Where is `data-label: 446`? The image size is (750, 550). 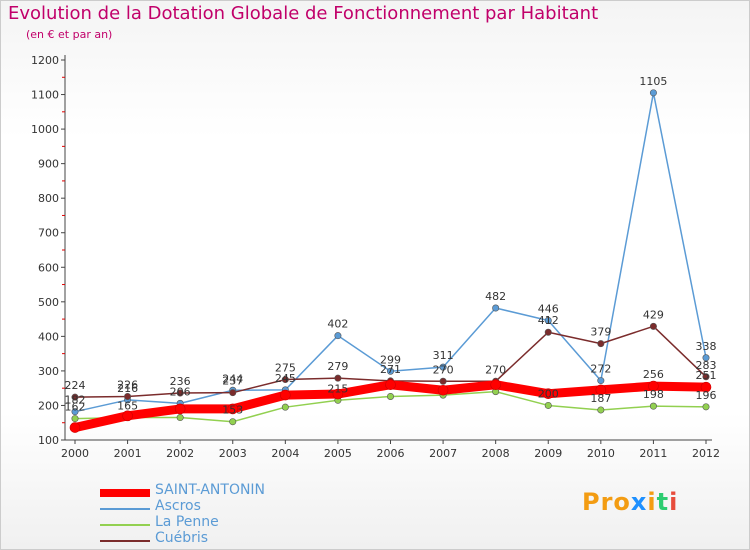
data-label: 446 is located at coordinates (548, 308).